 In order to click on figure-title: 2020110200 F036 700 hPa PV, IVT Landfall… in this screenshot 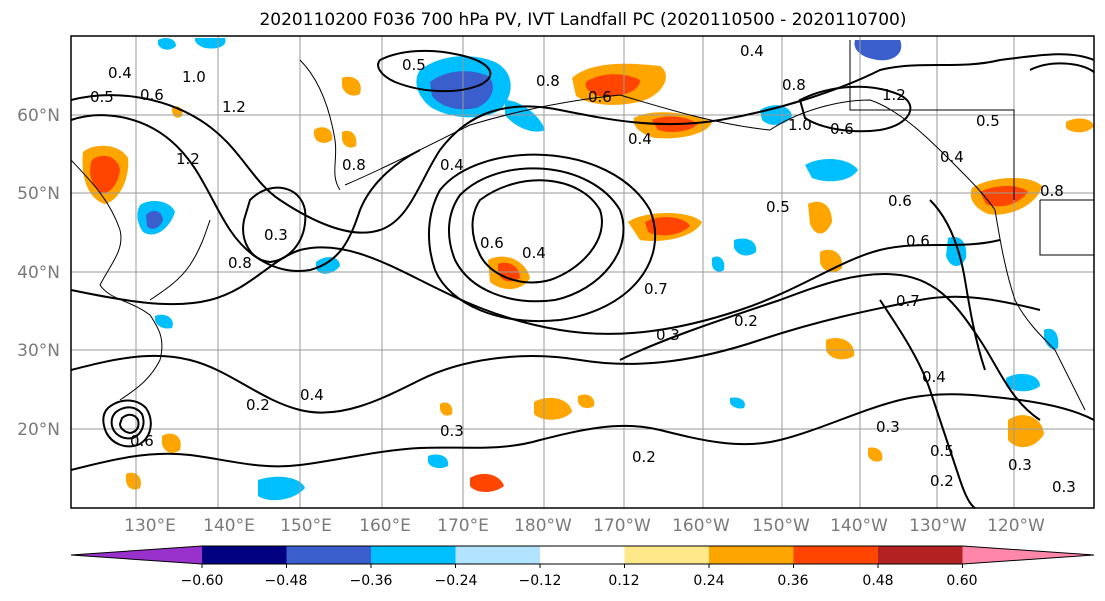, I will do `click(582, 20)`.